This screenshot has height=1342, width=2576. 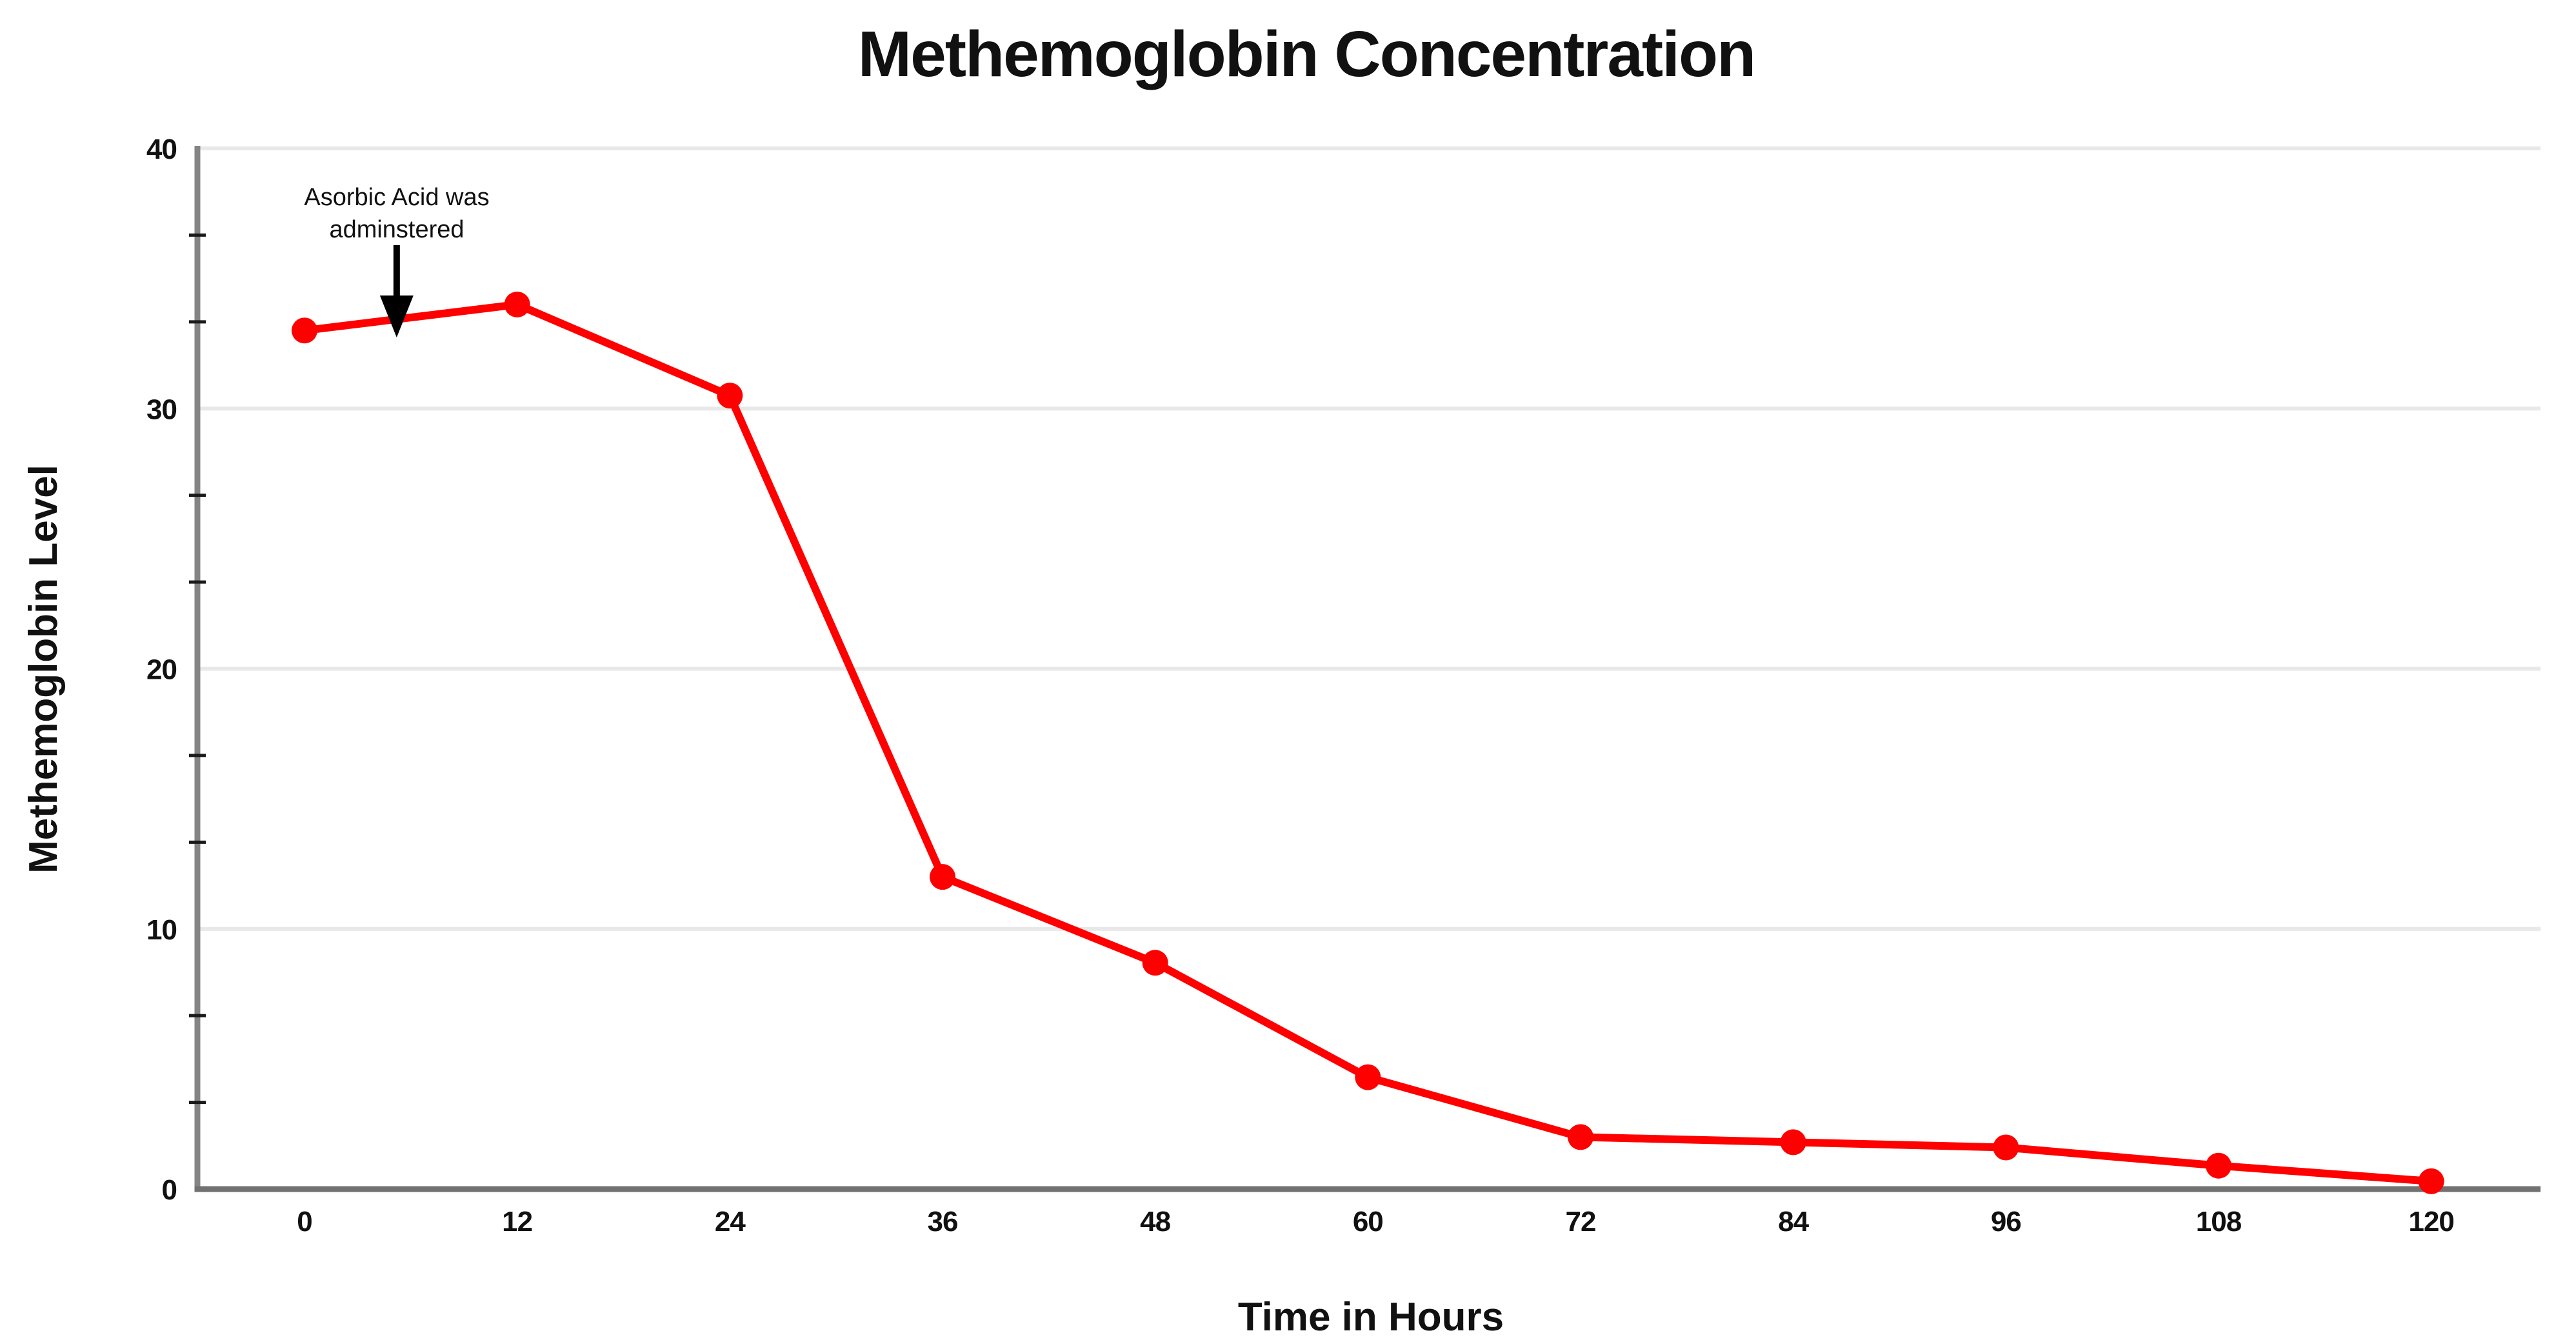 I want to click on y-axis-minor-ticks-group, so click(x=197, y=669).